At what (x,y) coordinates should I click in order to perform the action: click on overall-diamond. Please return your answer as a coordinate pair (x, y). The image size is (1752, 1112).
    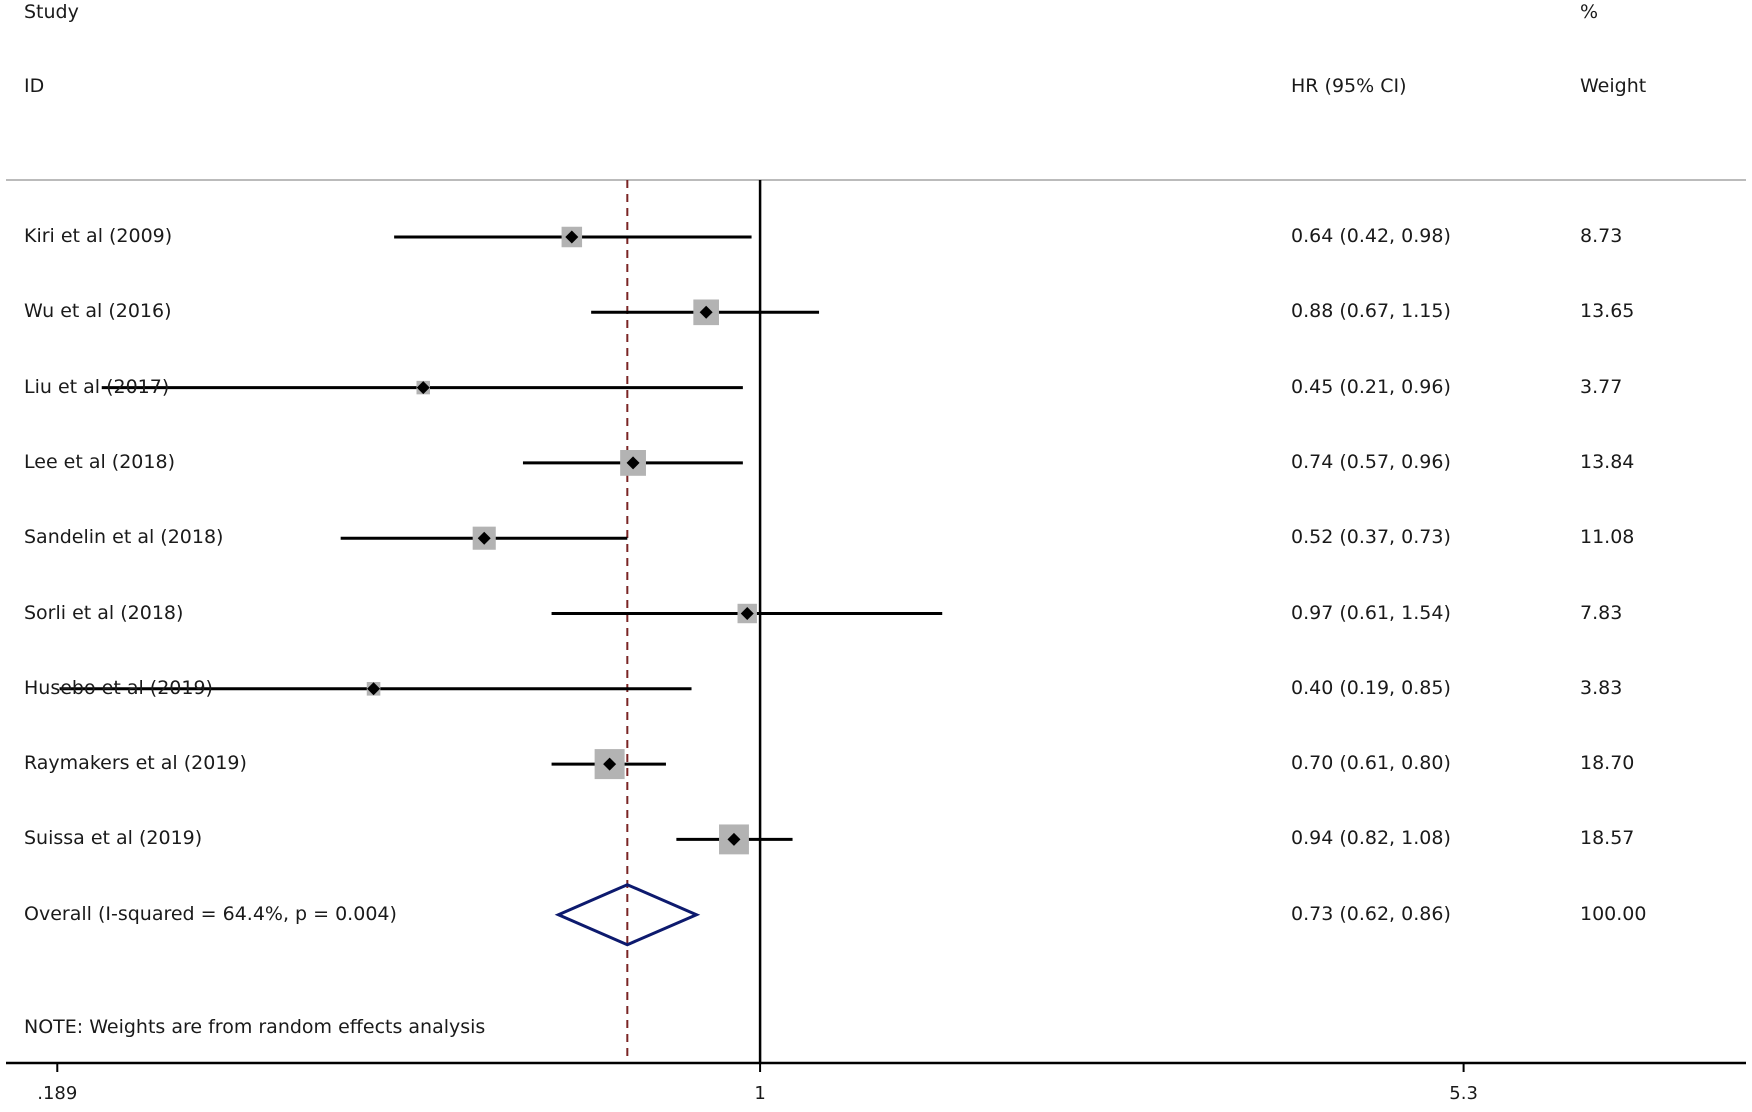
    Looking at the image, I should click on (627, 915).